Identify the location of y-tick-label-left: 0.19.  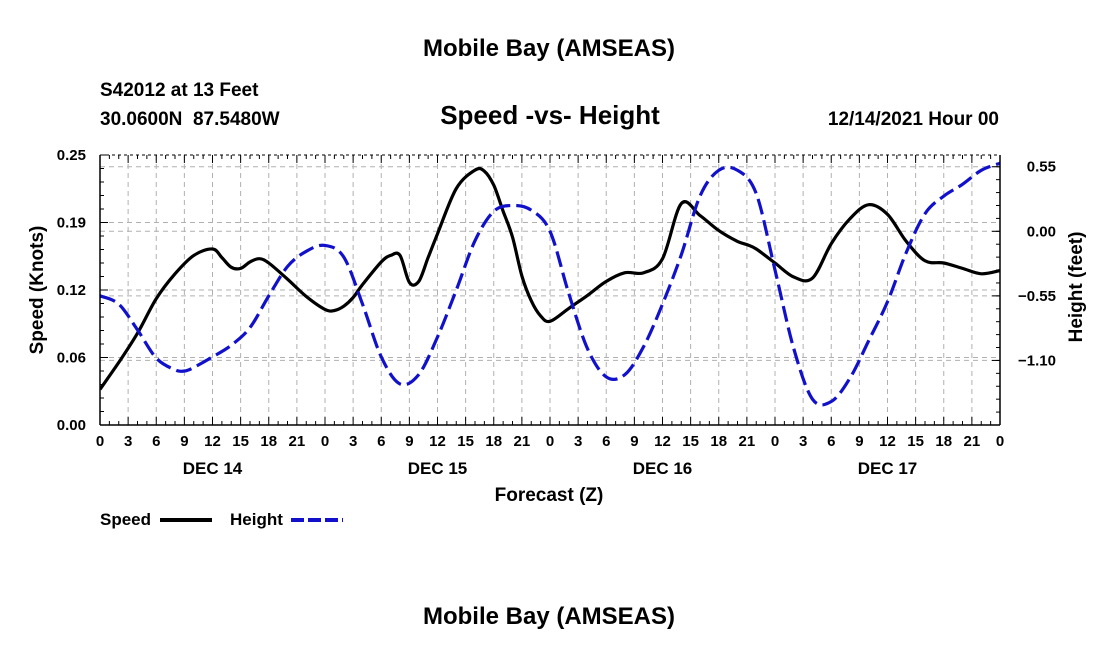
(71, 223).